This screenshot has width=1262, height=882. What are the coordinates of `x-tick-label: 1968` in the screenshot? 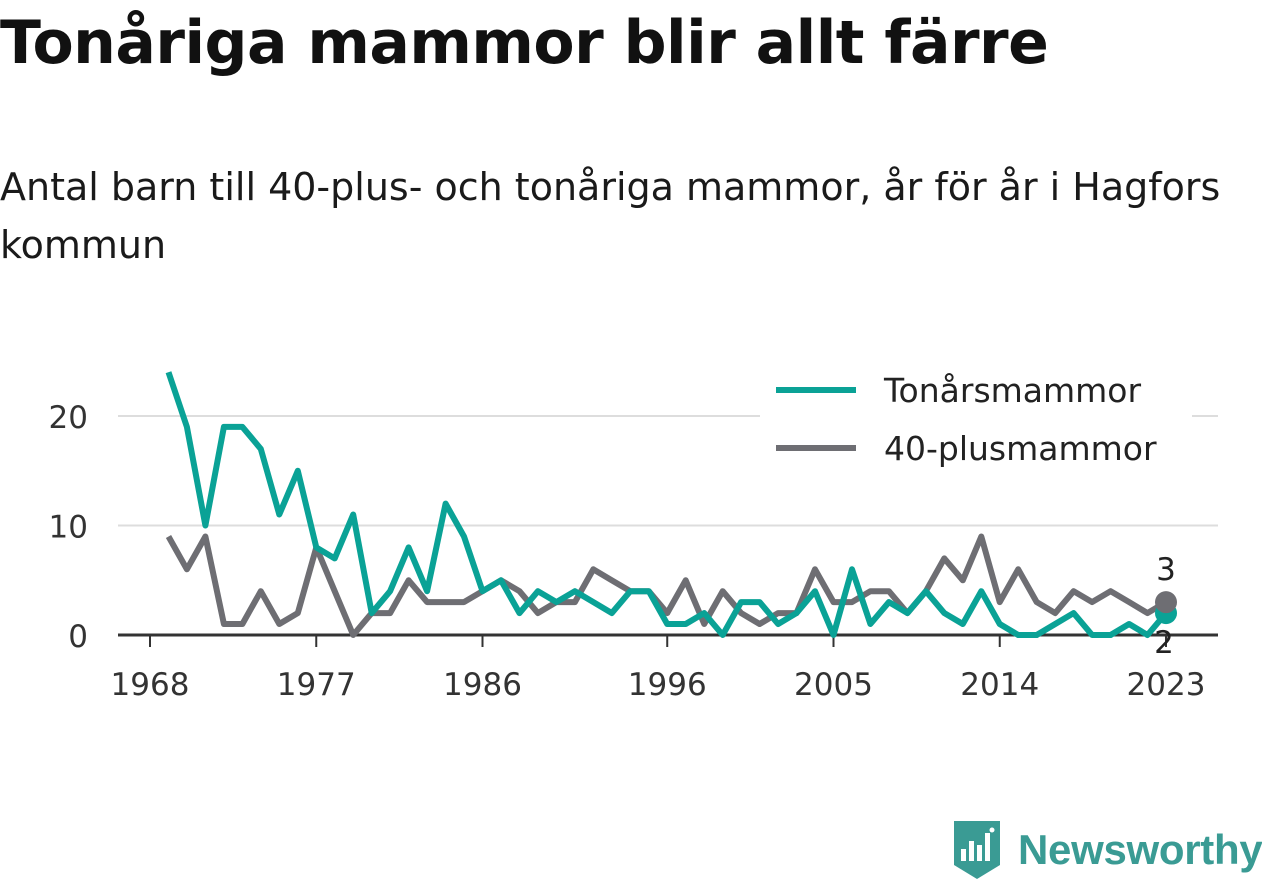 It's located at (150, 685).